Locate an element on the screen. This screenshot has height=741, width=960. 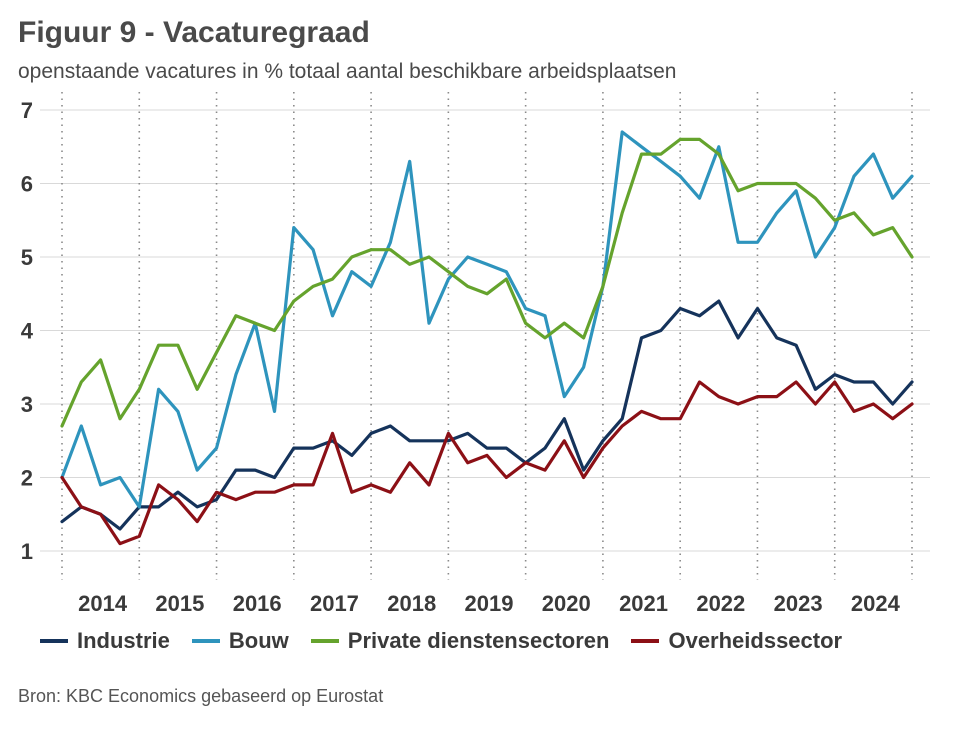
legend-item: Private dienstensectoren is located at coordinates (460, 641).